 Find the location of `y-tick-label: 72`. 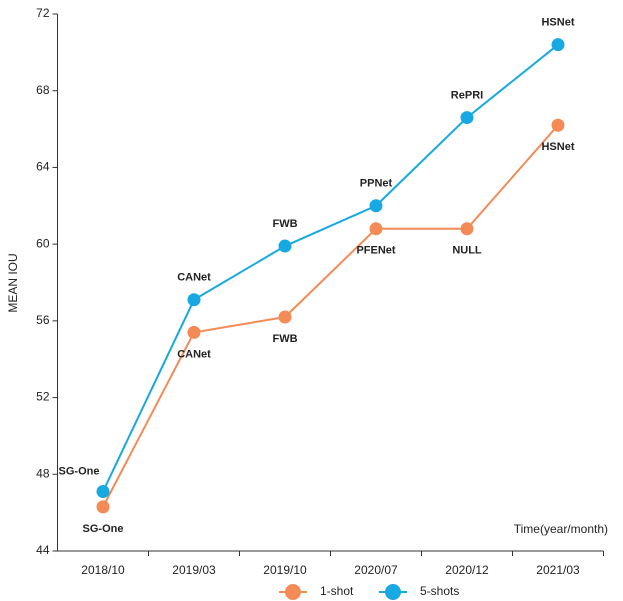

y-tick-label: 72 is located at coordinates (43, 13).